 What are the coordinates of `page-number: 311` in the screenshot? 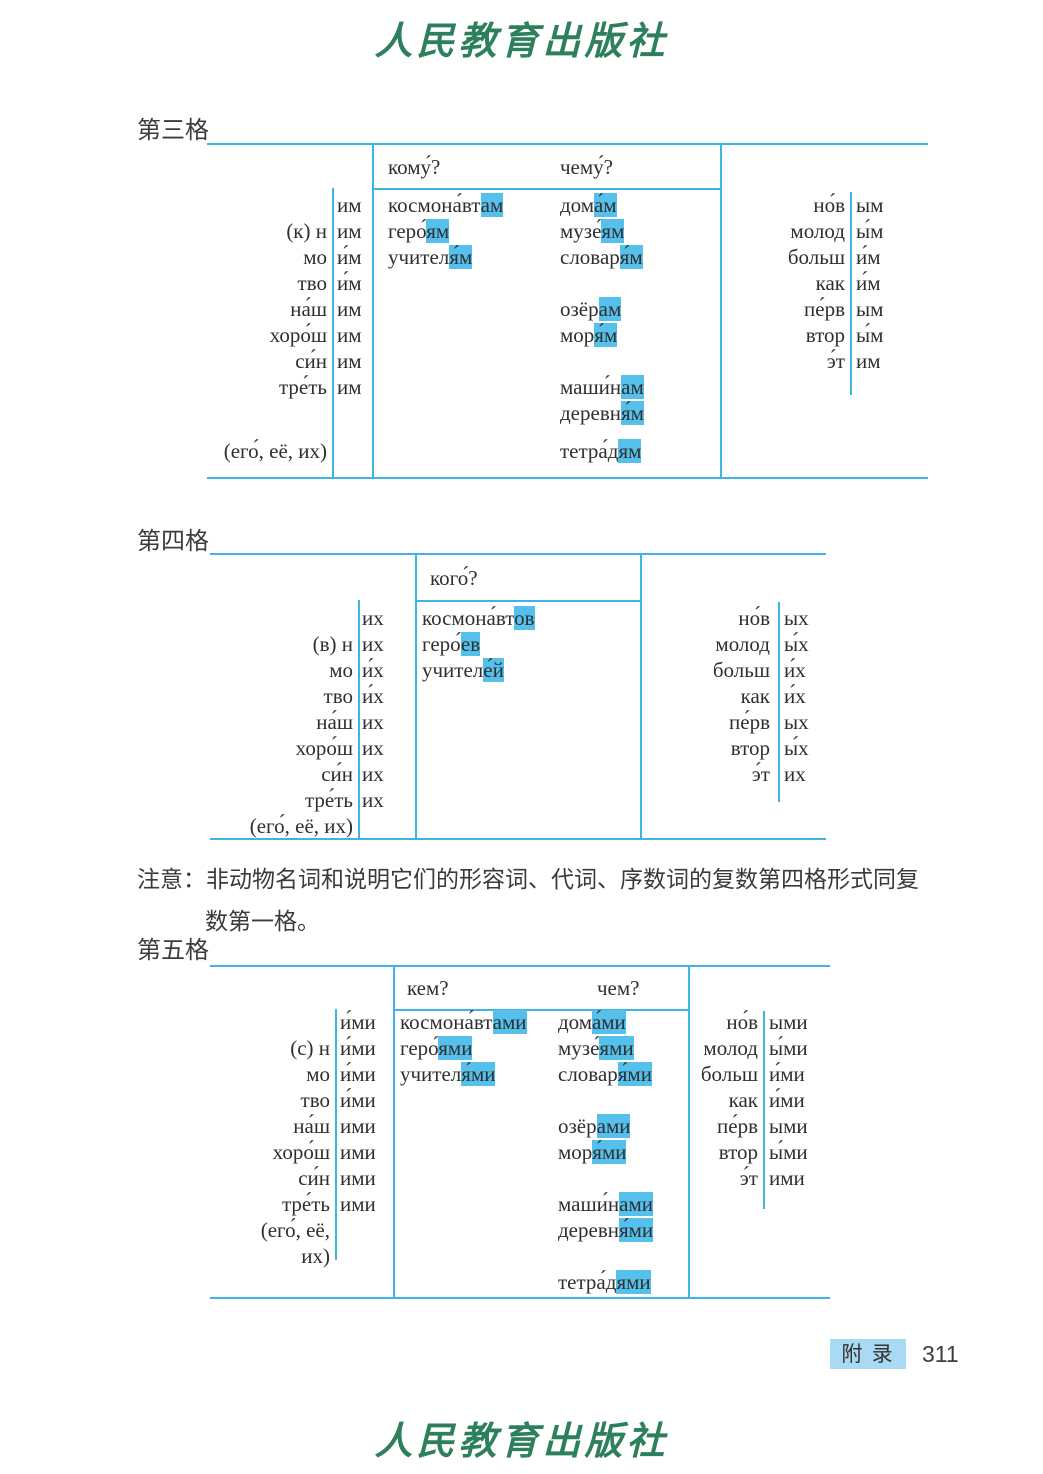 It's located at (940, 1354).